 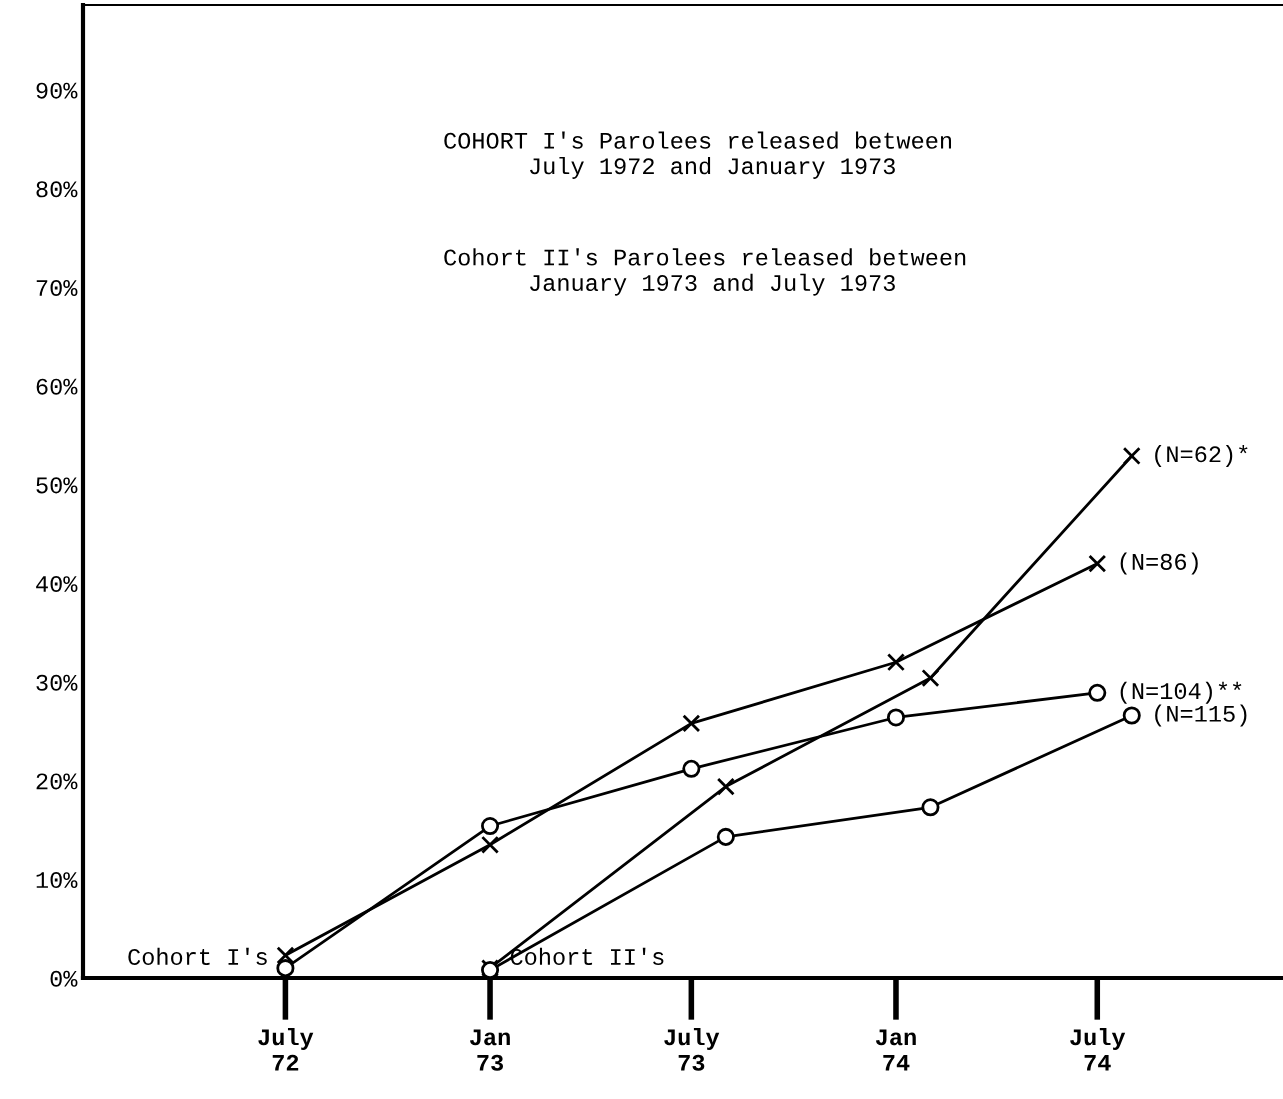 What do you see at coordinates (1181, 692) in the screenshot?
I see `series-label: (N=104)**` at bounding box center [1181, 692].